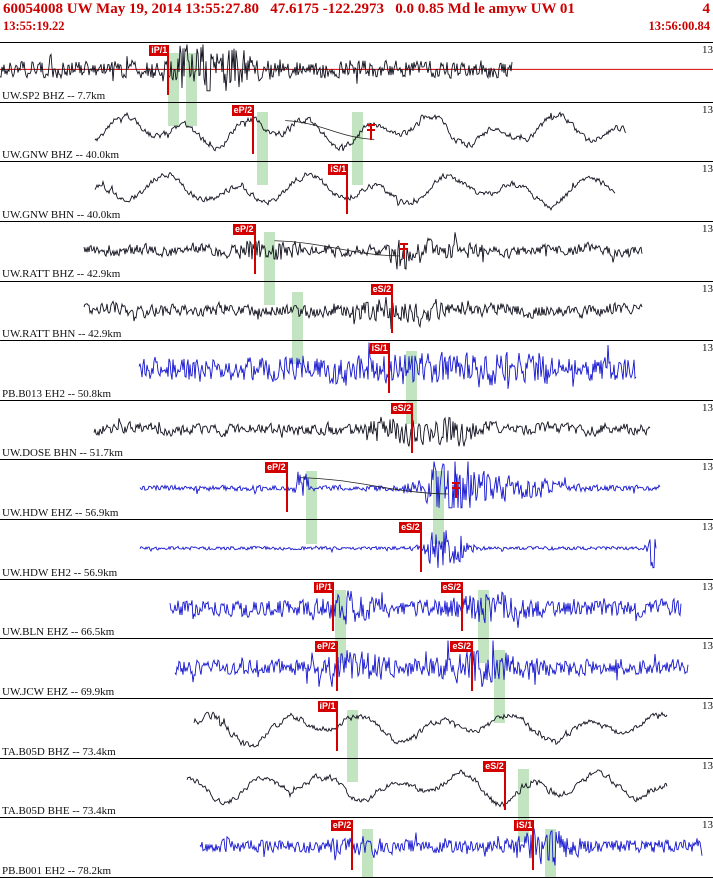 This screenshot has height=878, width=713. Describe the element at coordinates (61, 214) in the screenshot. I see `station-label: UW.GNW BHN -- 40.0km` at that location.